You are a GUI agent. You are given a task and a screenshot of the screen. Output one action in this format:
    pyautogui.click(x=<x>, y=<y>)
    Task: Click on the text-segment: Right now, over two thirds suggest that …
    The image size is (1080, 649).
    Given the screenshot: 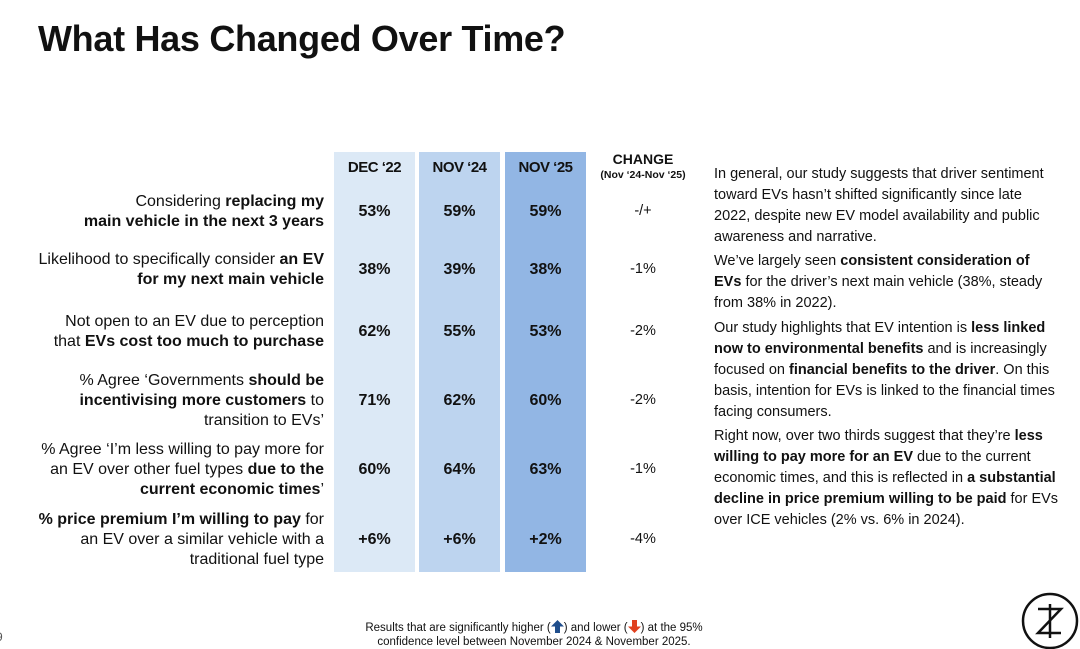 What is the action you would take?
    pyautogui.click(x=864, y=436)
    